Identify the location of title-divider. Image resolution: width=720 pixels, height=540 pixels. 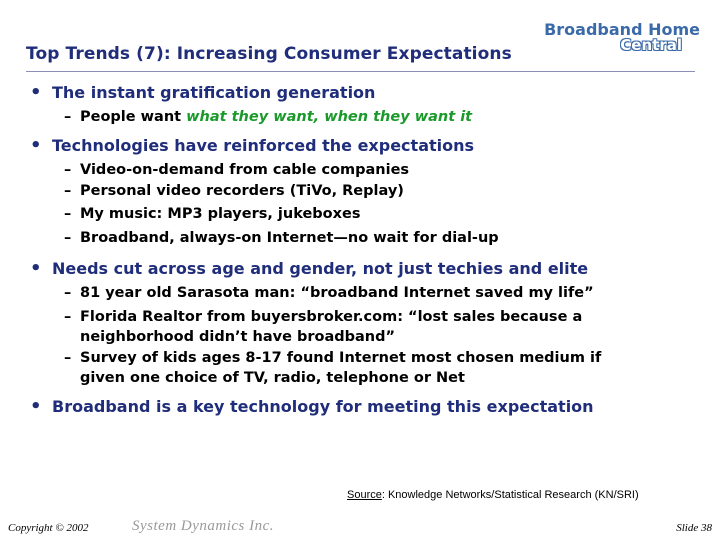
(360, 71).